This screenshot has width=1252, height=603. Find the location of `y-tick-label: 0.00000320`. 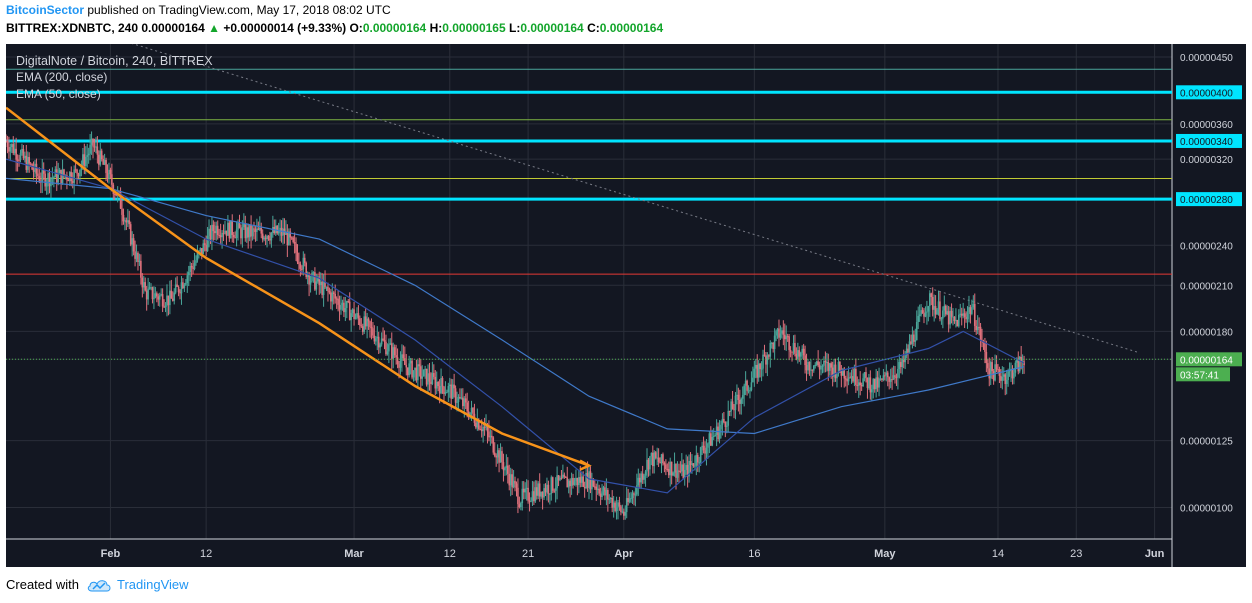

y-tick-label: 0.00000320 is located at coordinates (1206, 160).